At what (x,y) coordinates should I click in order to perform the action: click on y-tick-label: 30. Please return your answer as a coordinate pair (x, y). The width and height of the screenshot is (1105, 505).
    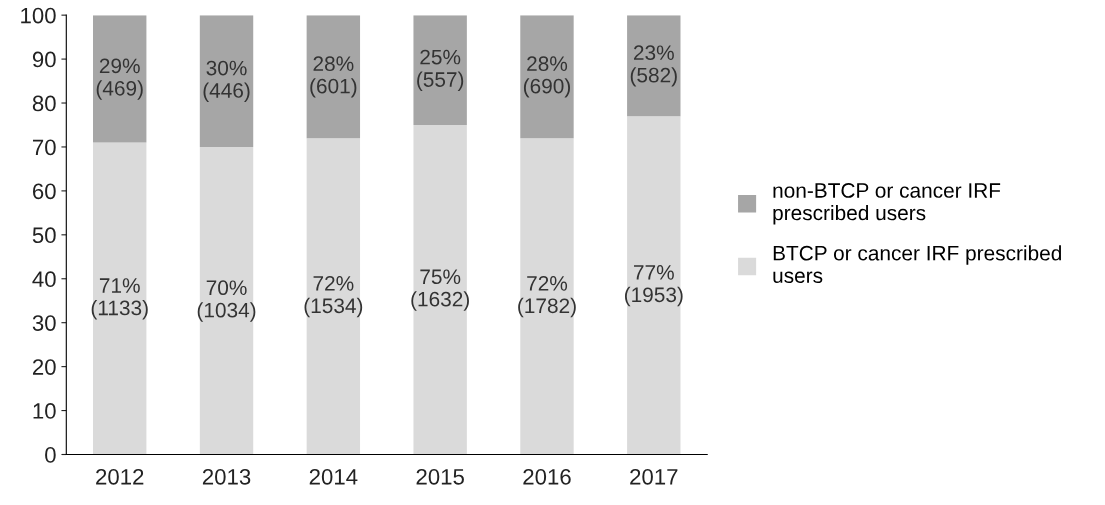
    Looking at the image, I should click on (44, 323).